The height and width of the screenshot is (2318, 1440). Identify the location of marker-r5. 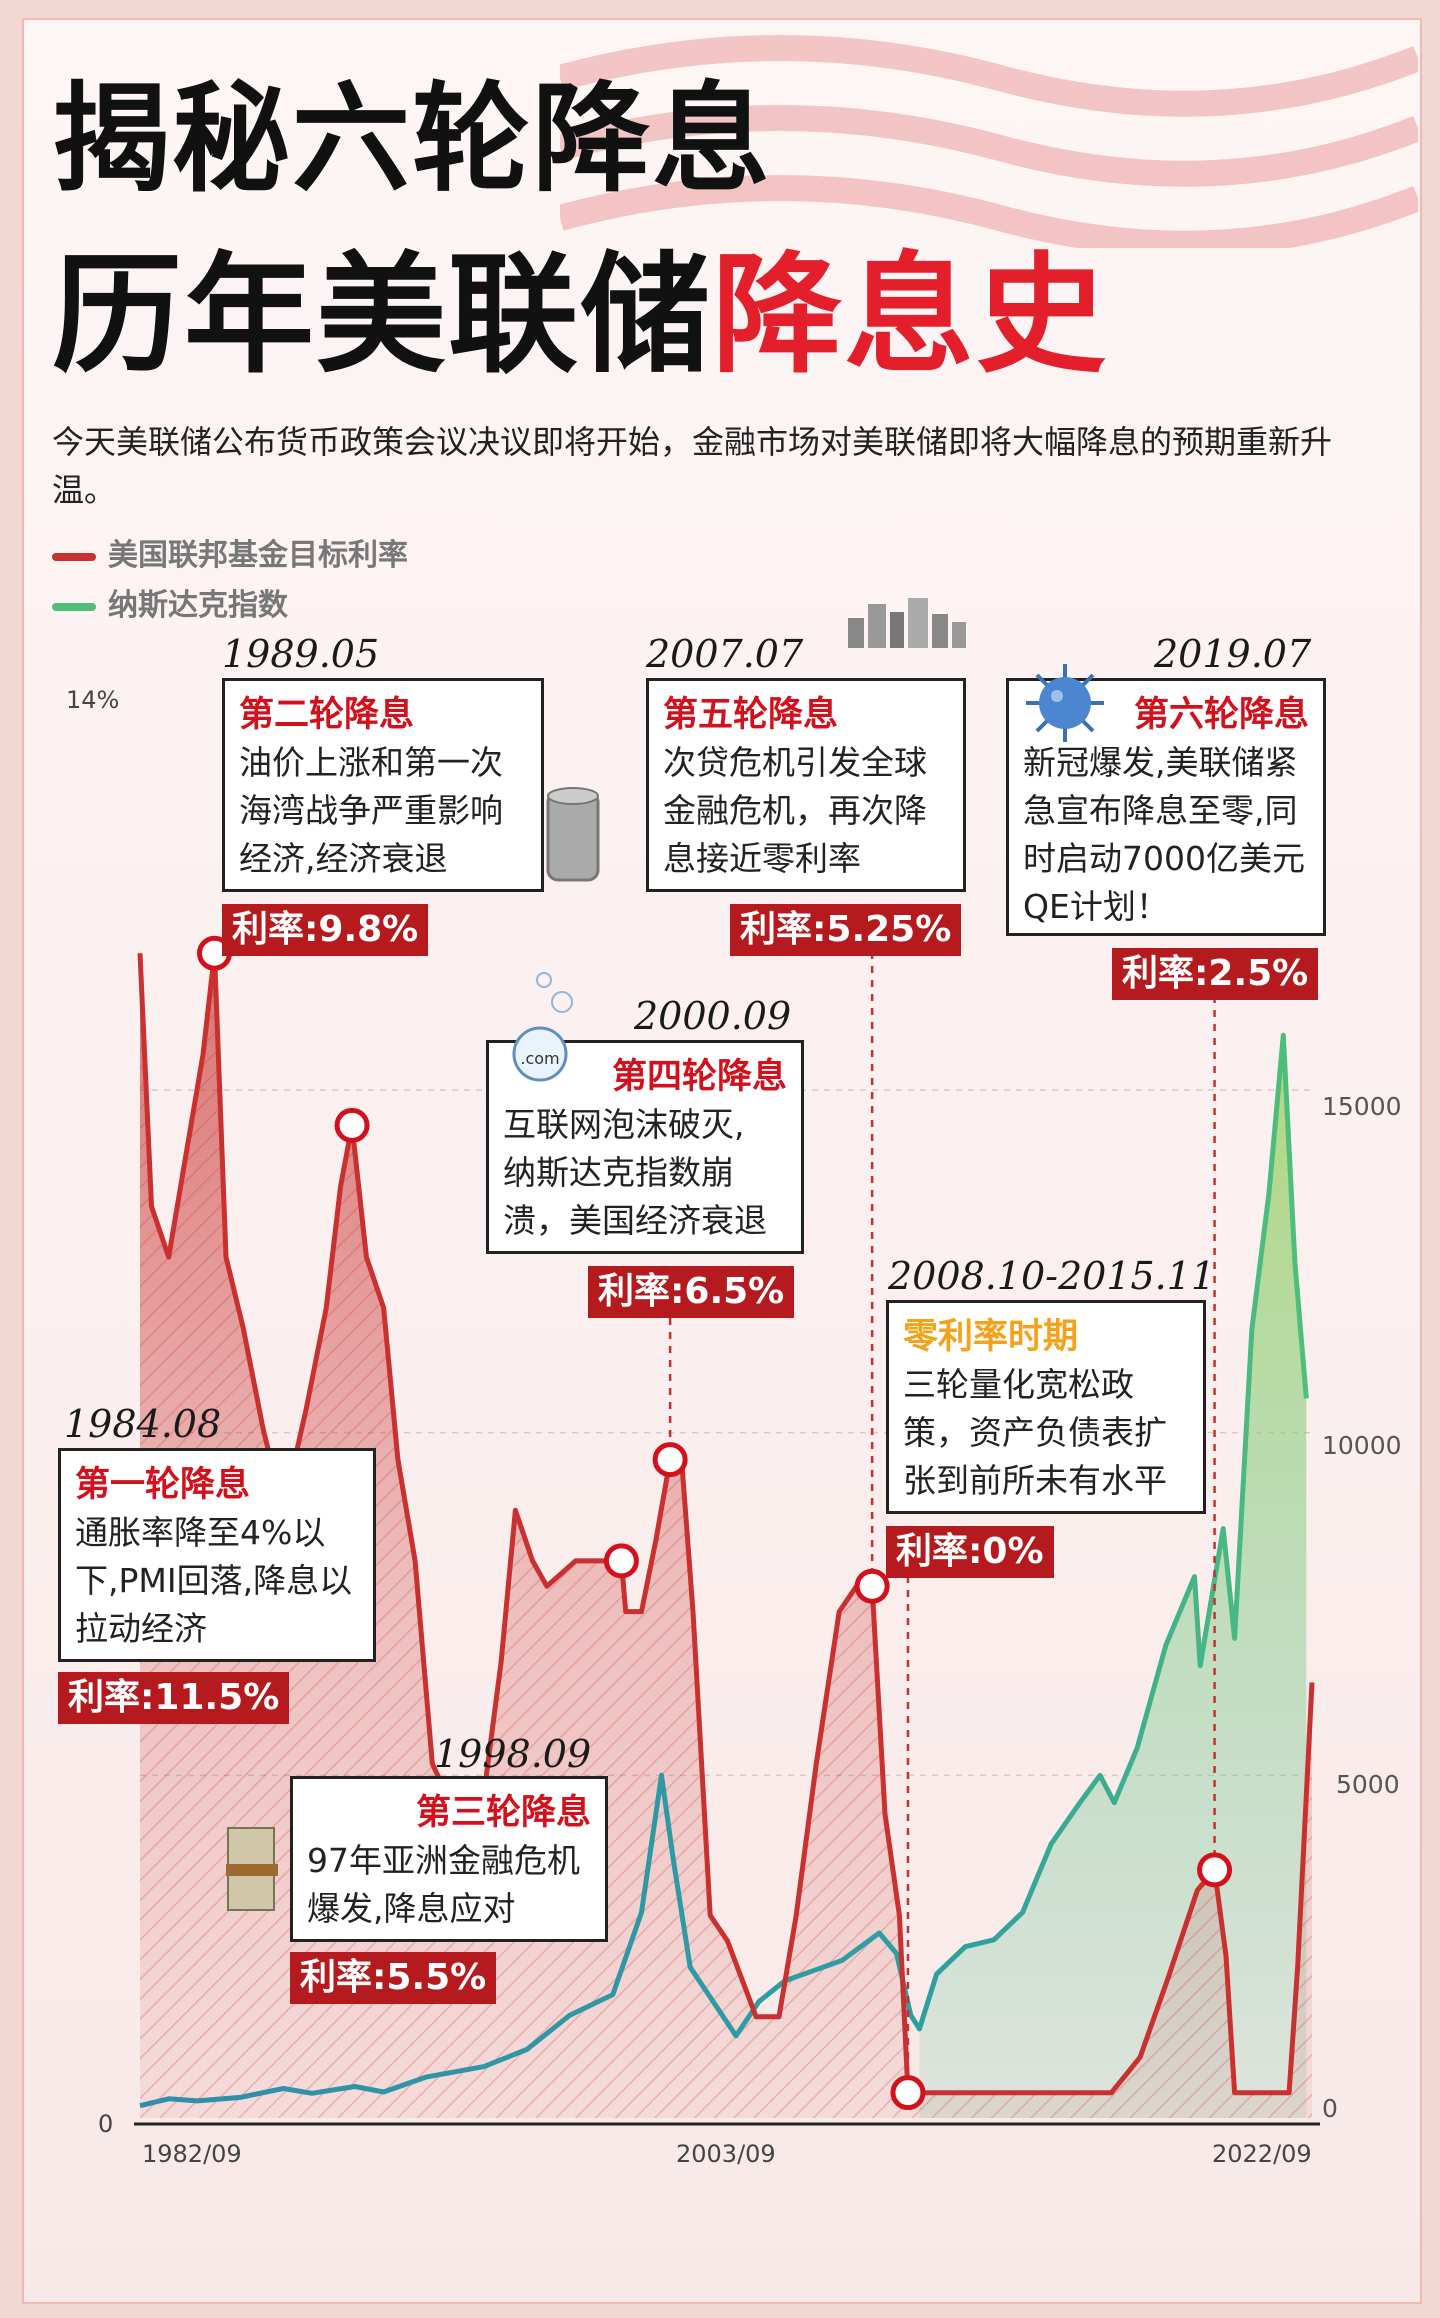
(872, 1586).